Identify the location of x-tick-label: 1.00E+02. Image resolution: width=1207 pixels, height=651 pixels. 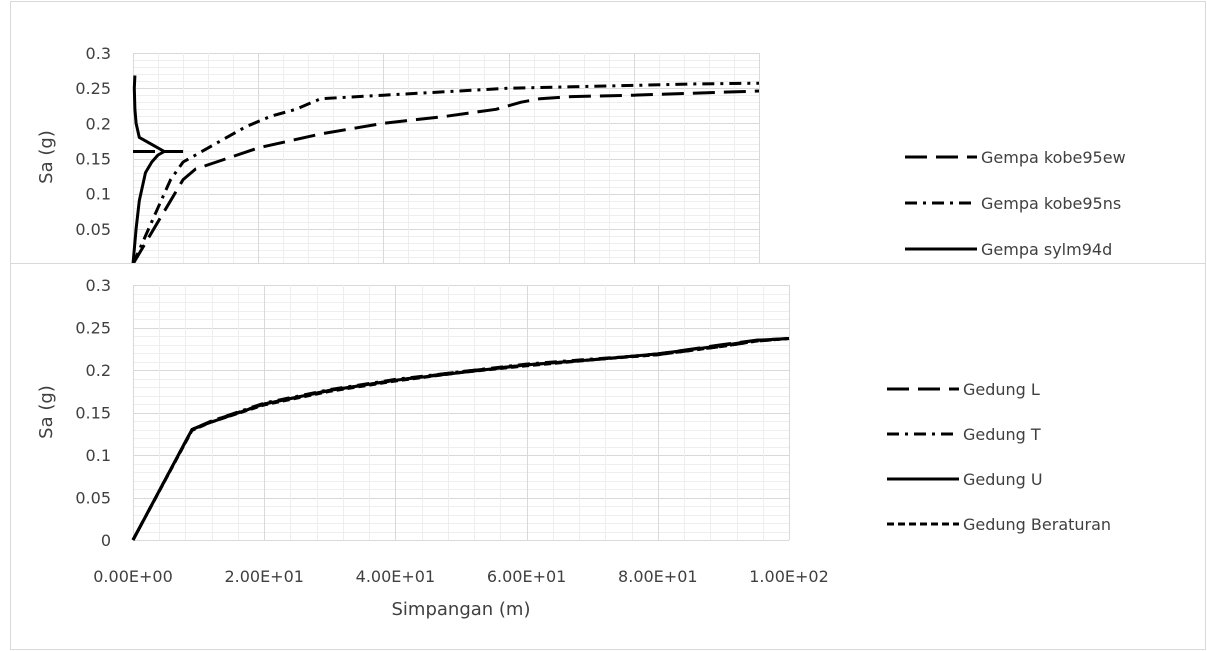
(789, 576).